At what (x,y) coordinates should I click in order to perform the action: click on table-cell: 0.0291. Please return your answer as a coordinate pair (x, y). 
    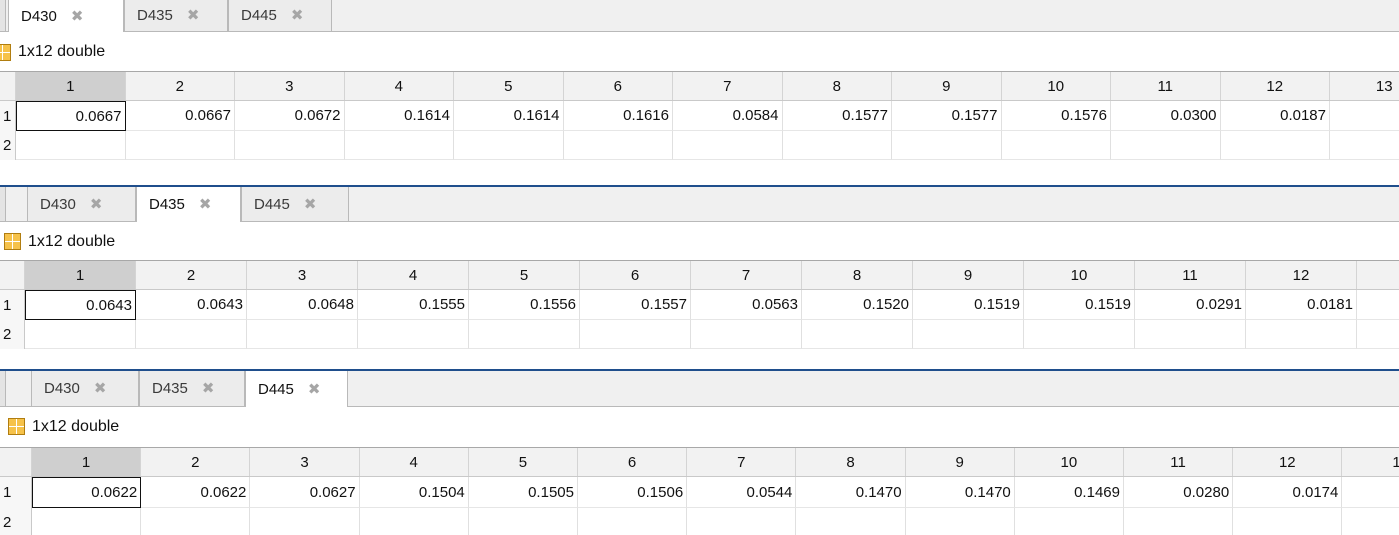
    Looking at the image, I should click on (1190, 305).